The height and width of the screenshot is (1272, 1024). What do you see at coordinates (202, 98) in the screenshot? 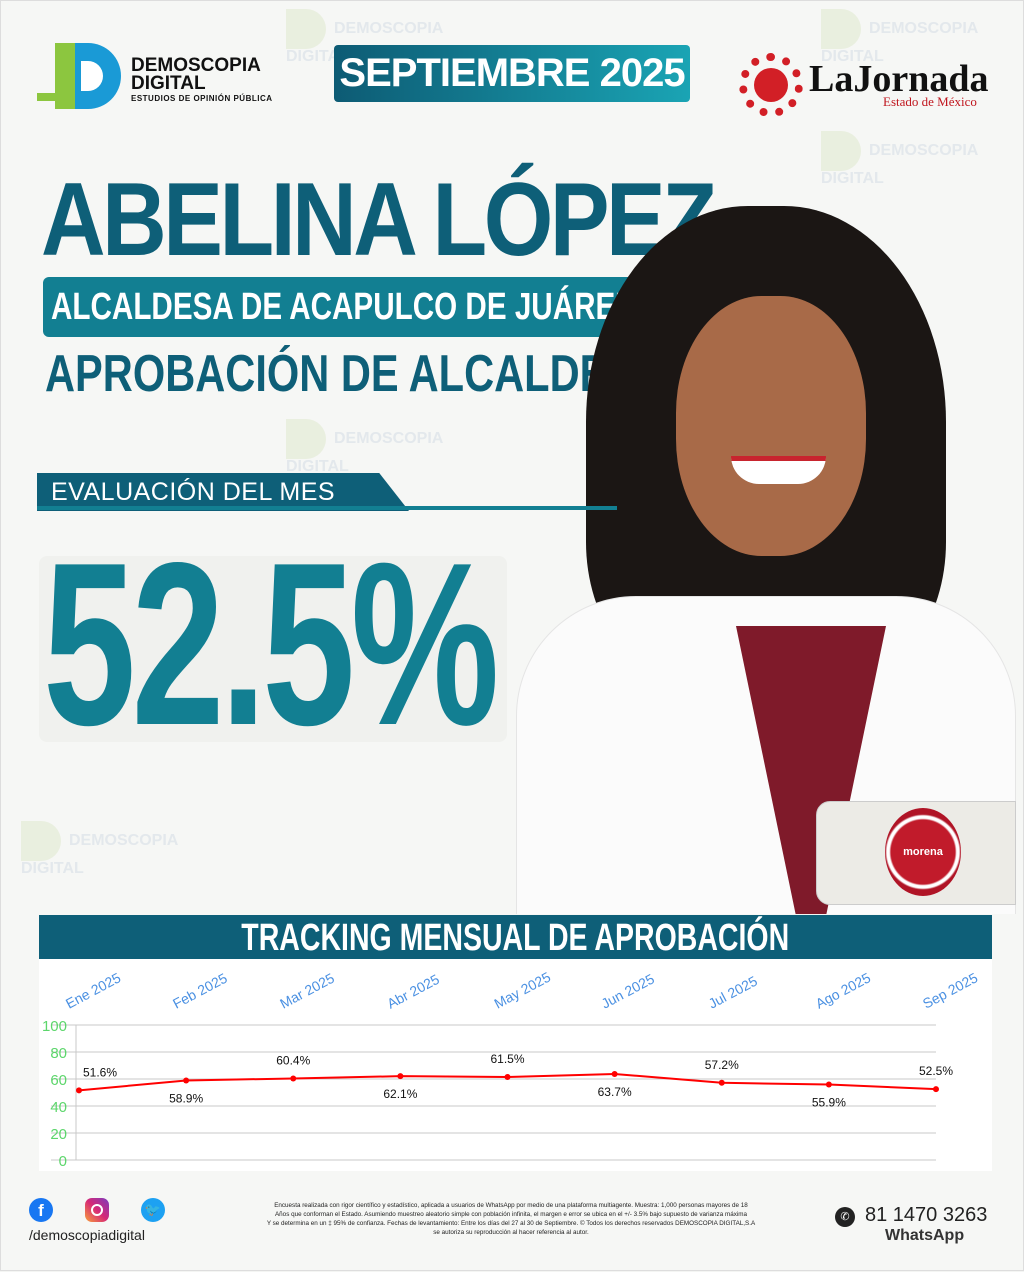
I see `brand-tagline: ESTUDIOS DE OPINIÓN PÚBLICA` at bounding box center [202, 98].